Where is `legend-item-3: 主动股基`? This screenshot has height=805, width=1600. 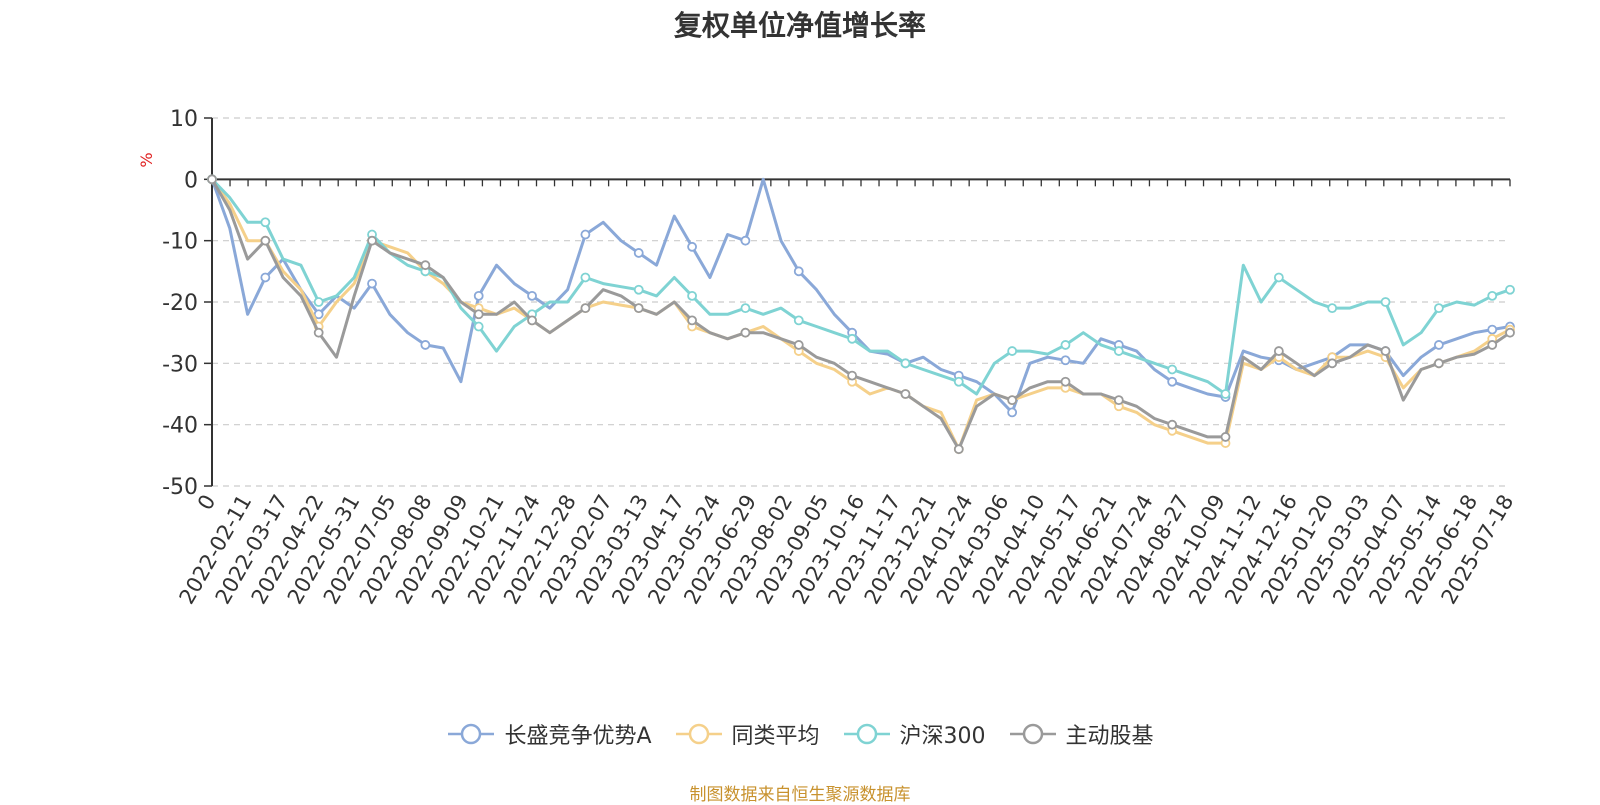
legend-item-3: 主动股基 is located at coordinates (1081, 734).